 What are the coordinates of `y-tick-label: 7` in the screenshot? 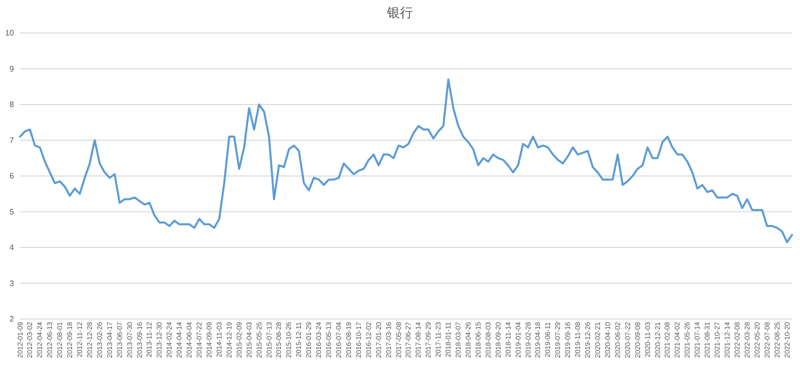 It's located at (12, 140).